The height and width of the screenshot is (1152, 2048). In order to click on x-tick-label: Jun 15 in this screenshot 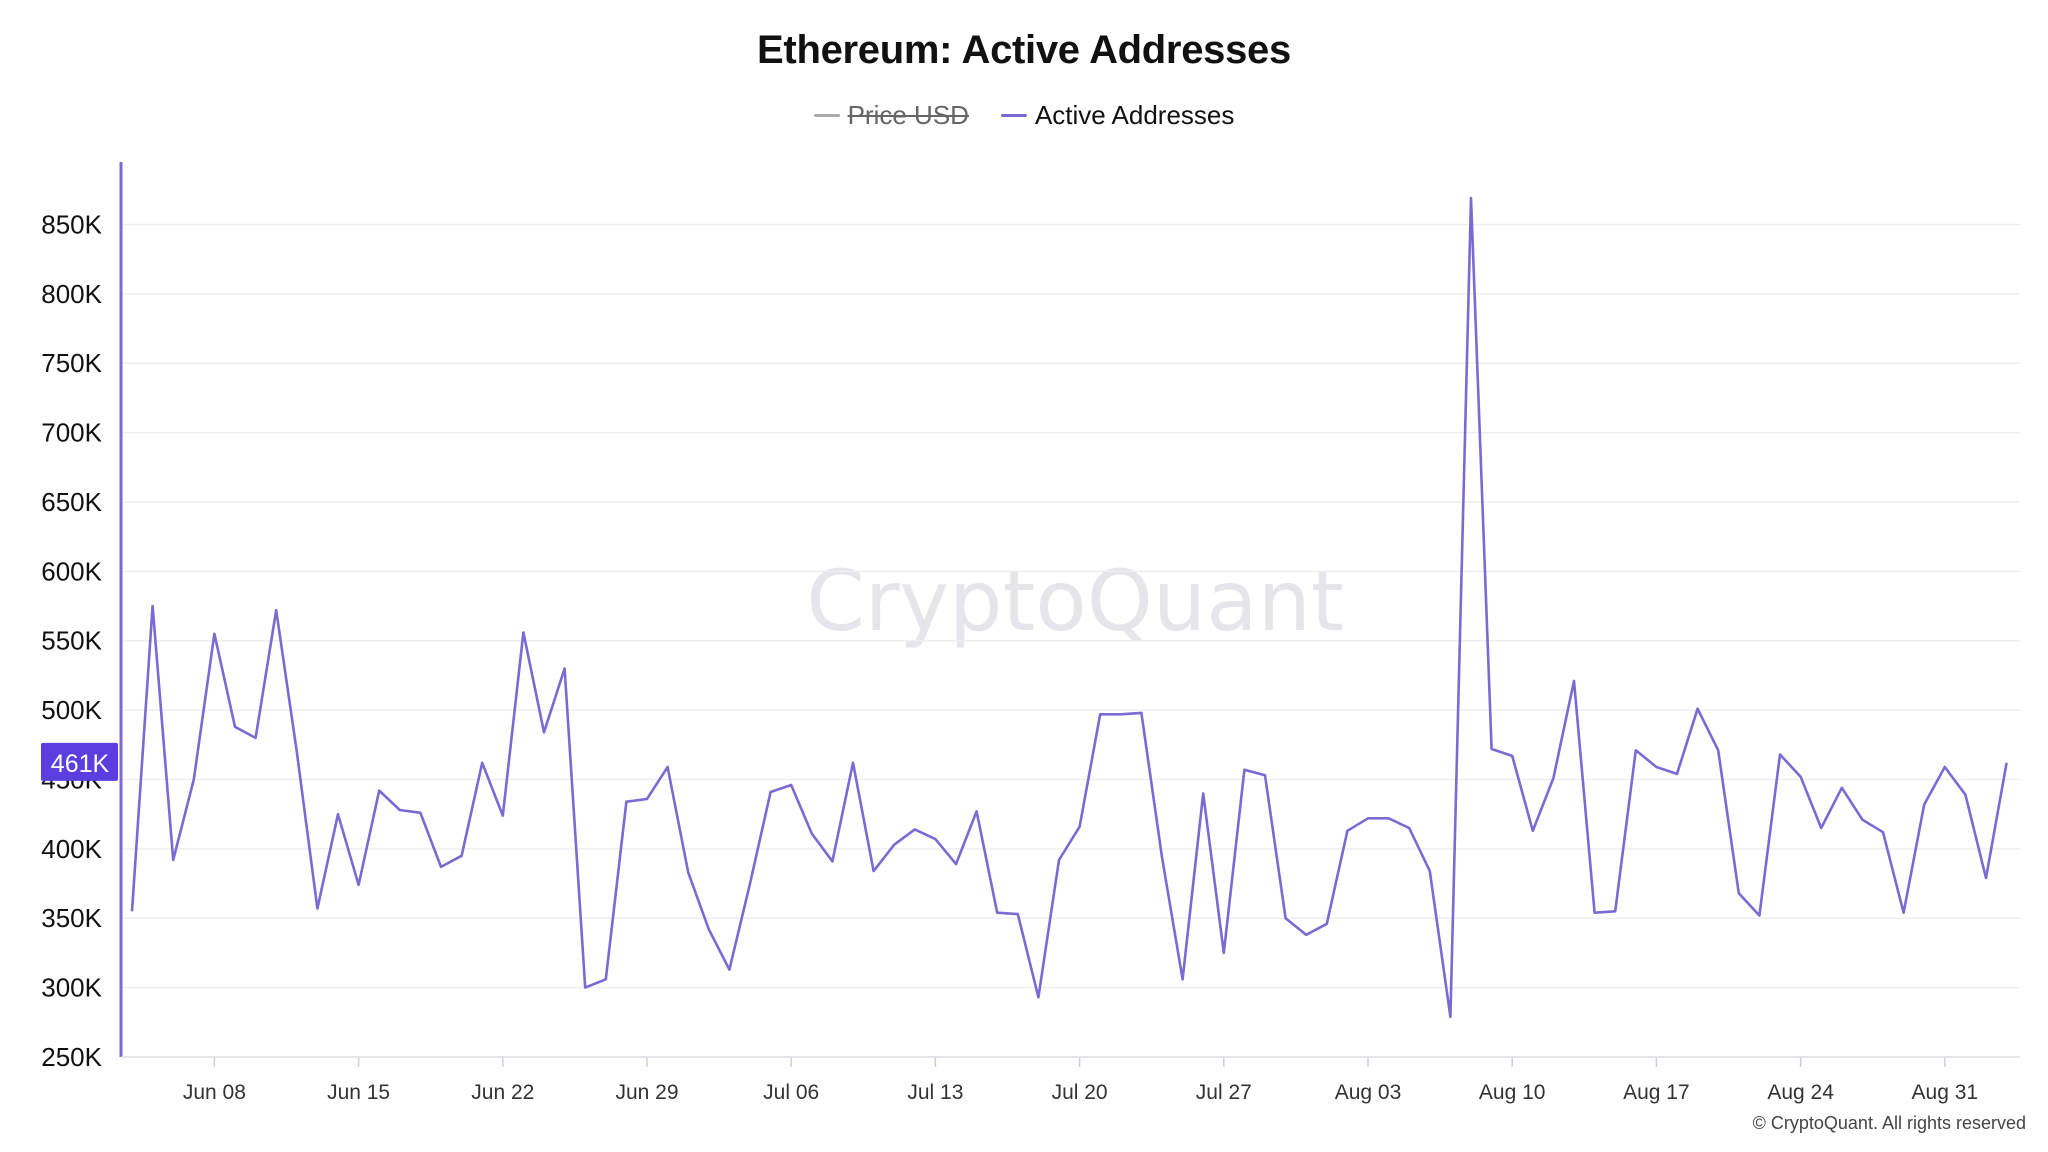, I will do `click(358, 1092)`.